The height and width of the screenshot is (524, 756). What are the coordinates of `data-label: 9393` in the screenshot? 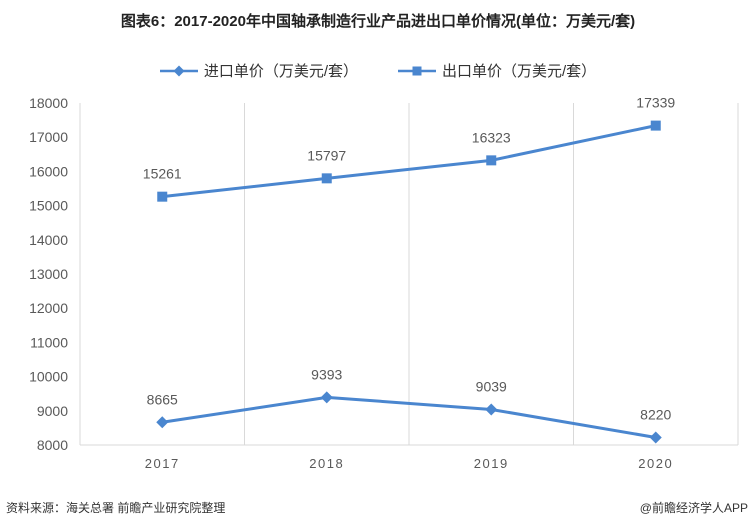 It's located at (326, 374).